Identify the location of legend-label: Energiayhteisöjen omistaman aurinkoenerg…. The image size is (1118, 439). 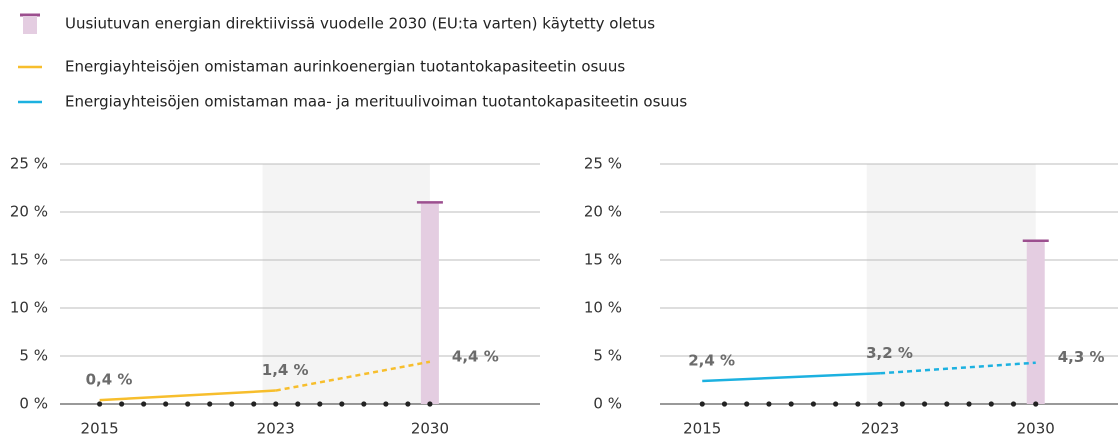
(345, 67).